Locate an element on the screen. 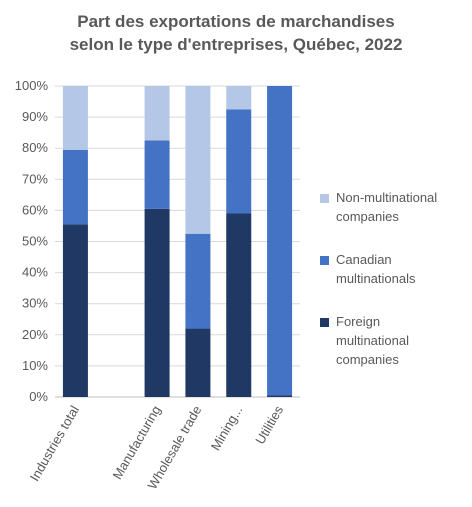 The height and width of the screenshot is (507, 472). legend-item: Foreign multinational companies is located at coordinates (395, 340).